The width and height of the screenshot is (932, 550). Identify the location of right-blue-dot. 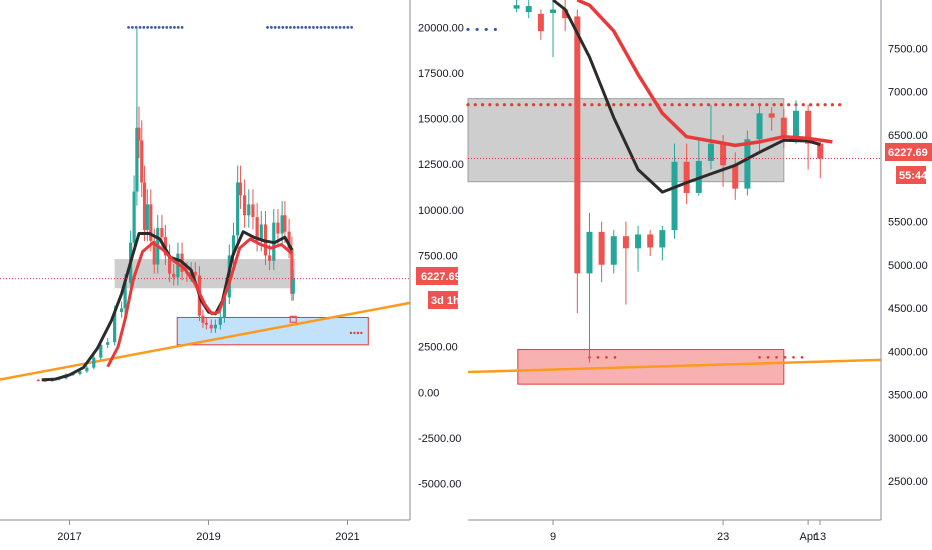
(477, 29).